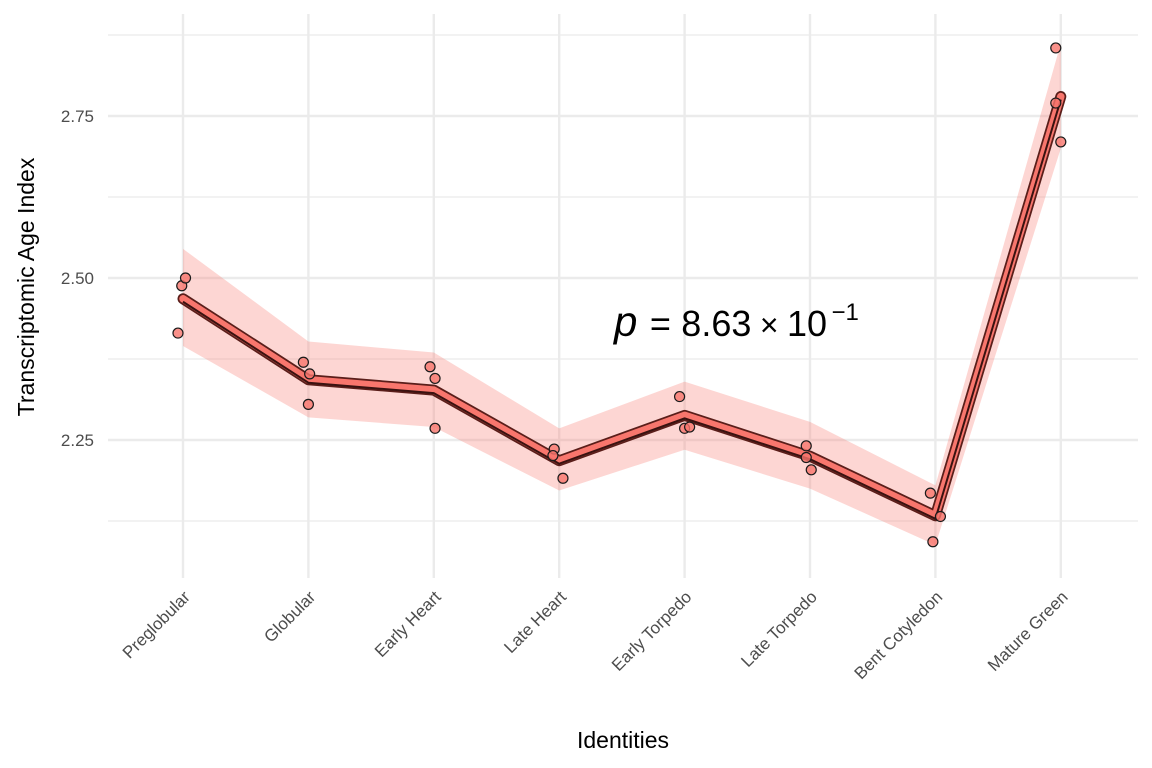 The width and height of the screenshot is (1152, 768). Describe the element at coordinates (844, 312) in the screenshot. I see `p-exponent: −1` at that location.